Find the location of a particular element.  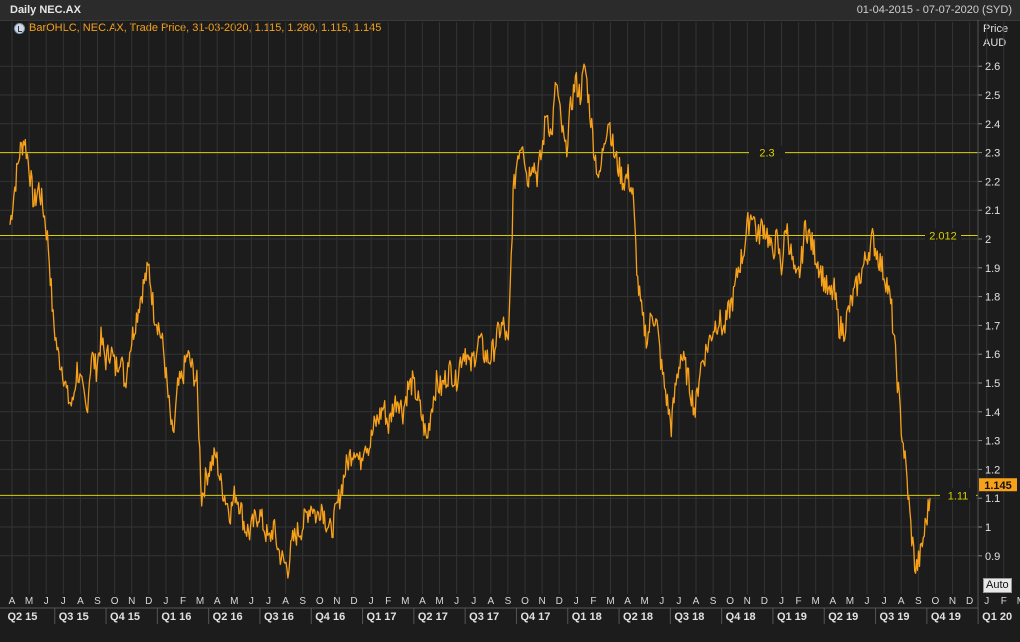

y-tick-label: 1 is located at coordinates (988, 528).